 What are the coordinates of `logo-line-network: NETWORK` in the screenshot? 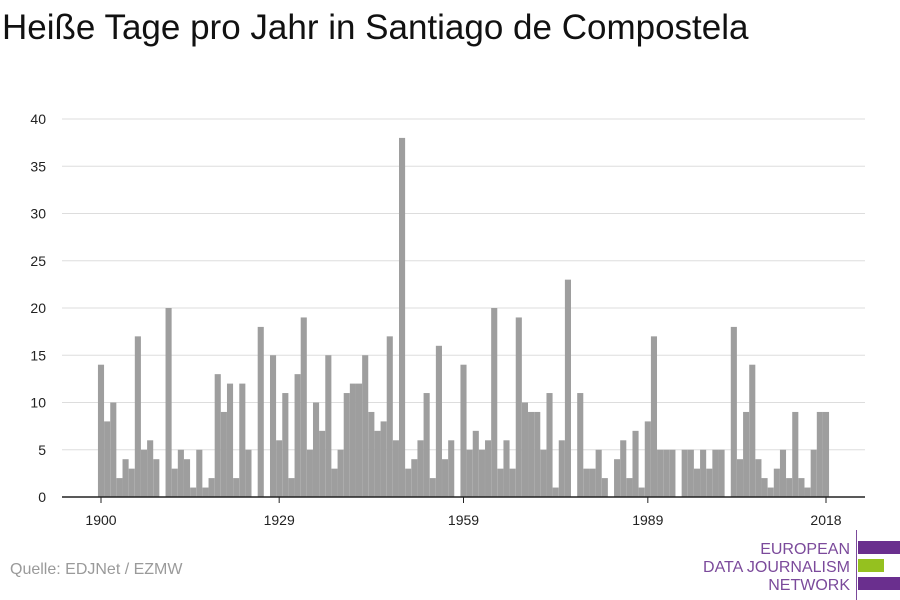 It's located at (809, 585).